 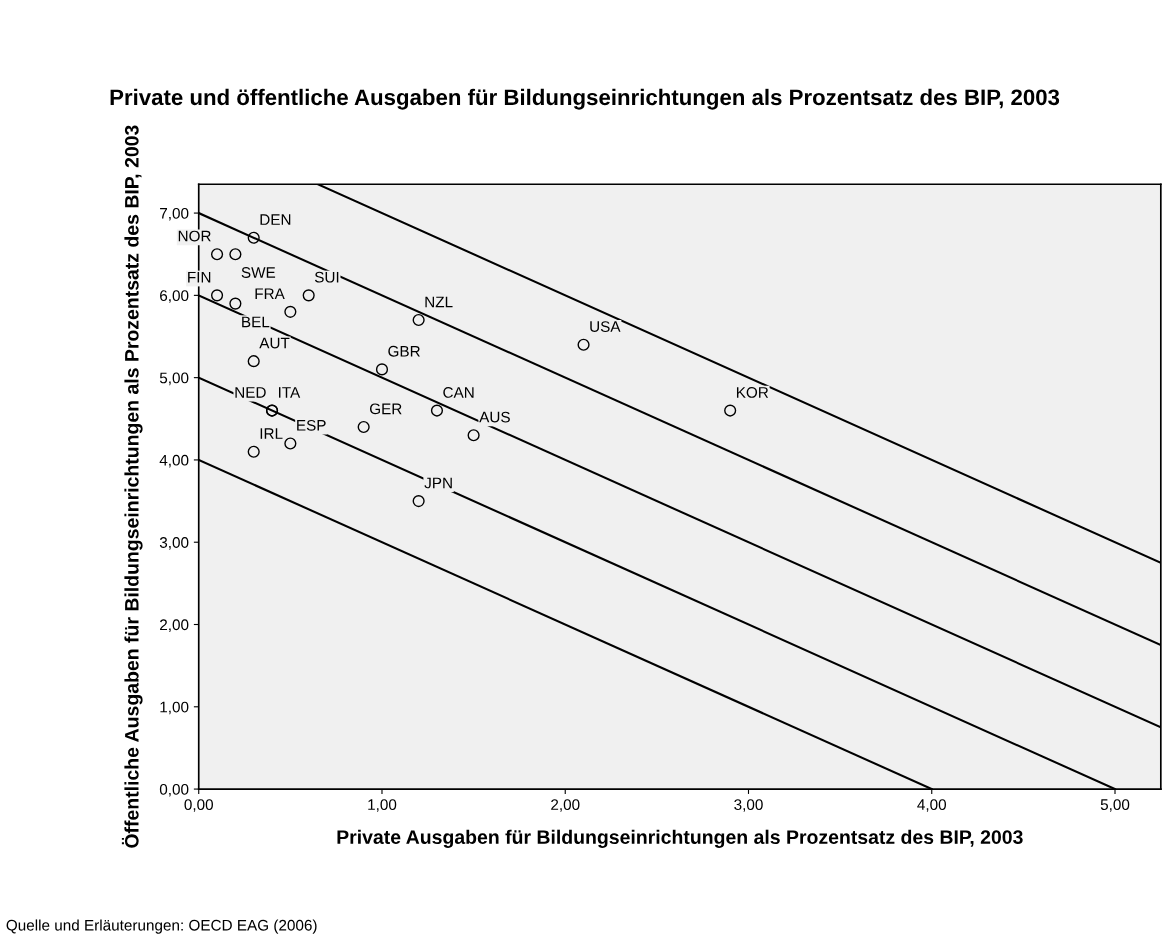 What do you see at coordinates (256, 322) in the screenshot?
I see `annotation: BEL` at bounding box center [256, 322].